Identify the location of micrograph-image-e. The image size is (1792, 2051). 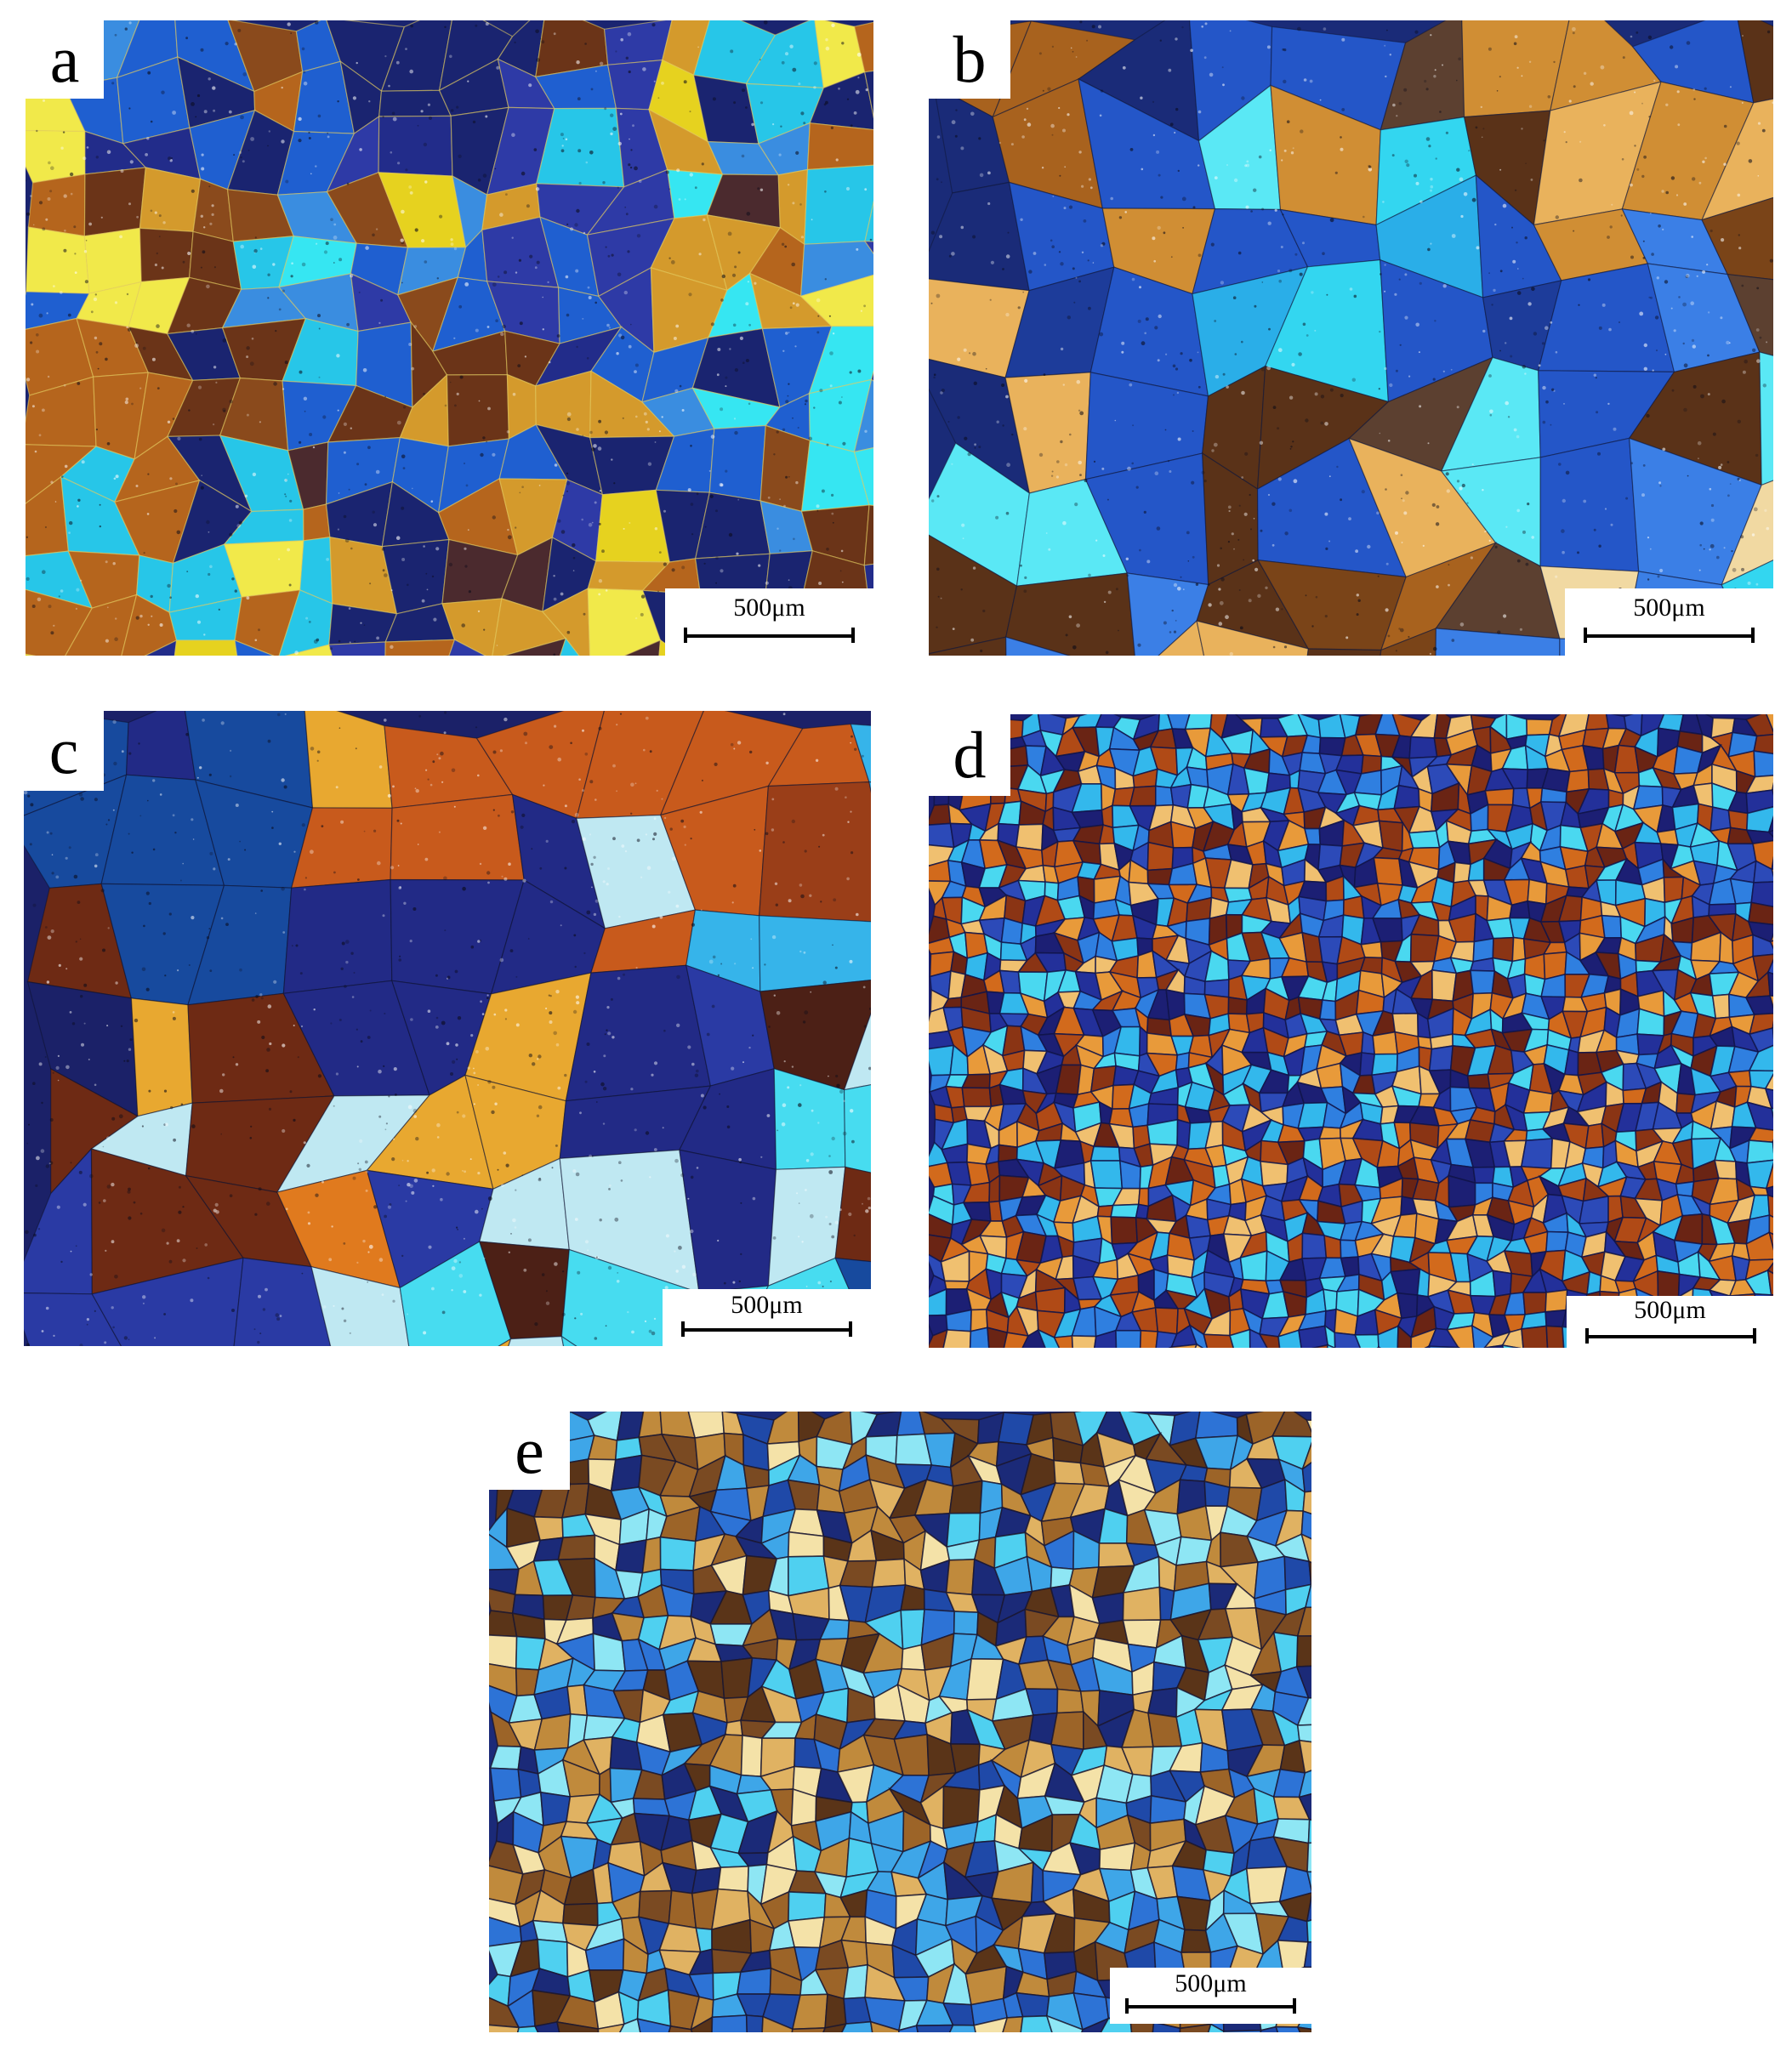
(900, 1722).